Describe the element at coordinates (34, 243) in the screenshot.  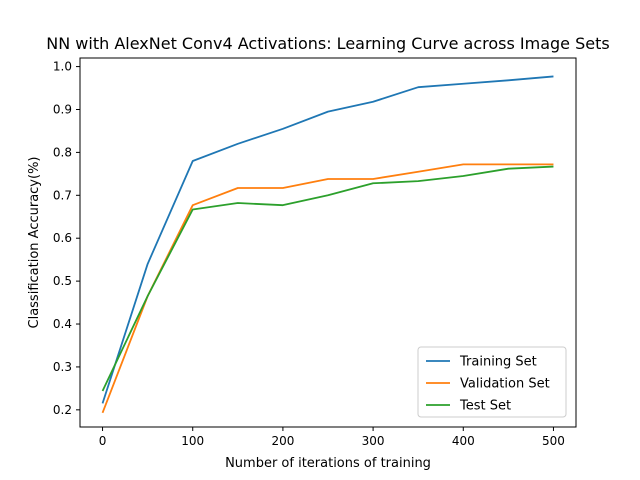
I see `y-axis-label: Classification Accuracy(%)` at that location.